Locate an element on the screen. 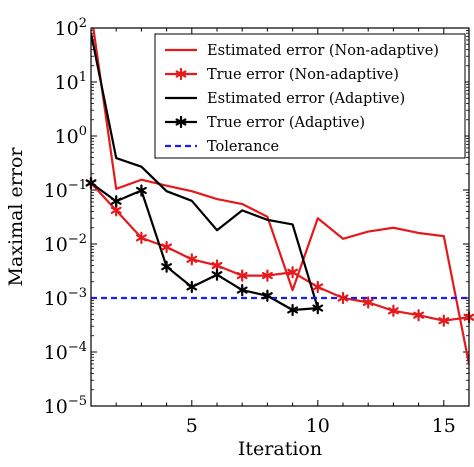 This screenshot has height=467, width=474. y-tick-label: 10⁻¹ is located at coordinates (65, 190).